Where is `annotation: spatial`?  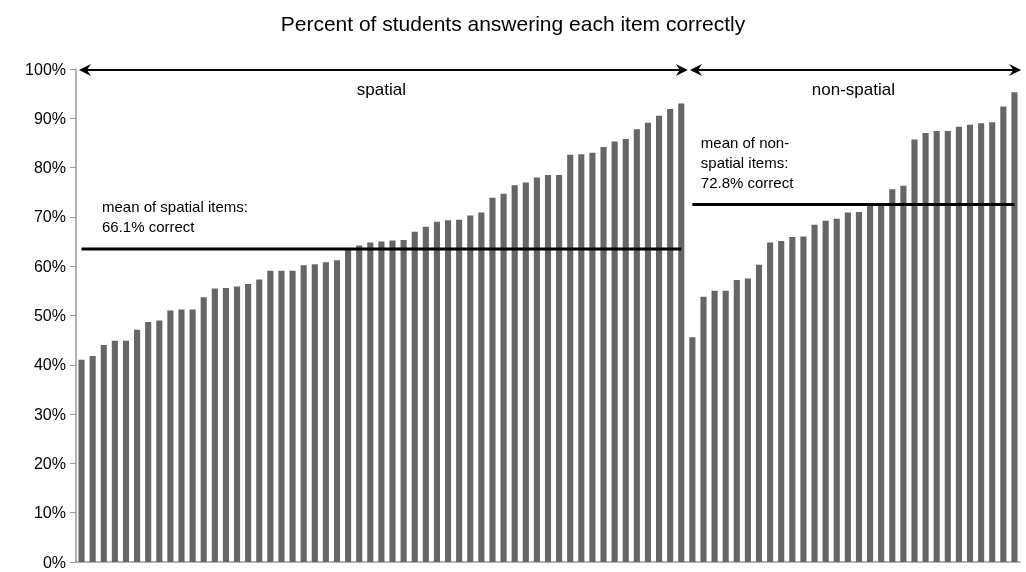 annotation: spatial is located at coordinates (381, 89).